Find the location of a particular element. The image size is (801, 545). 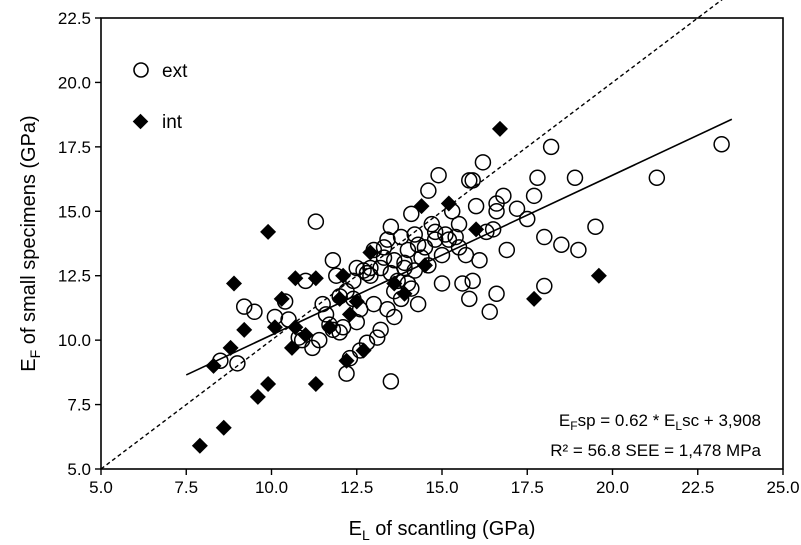

x-tick-label: 10.0 is located at coordinates (271, 487).